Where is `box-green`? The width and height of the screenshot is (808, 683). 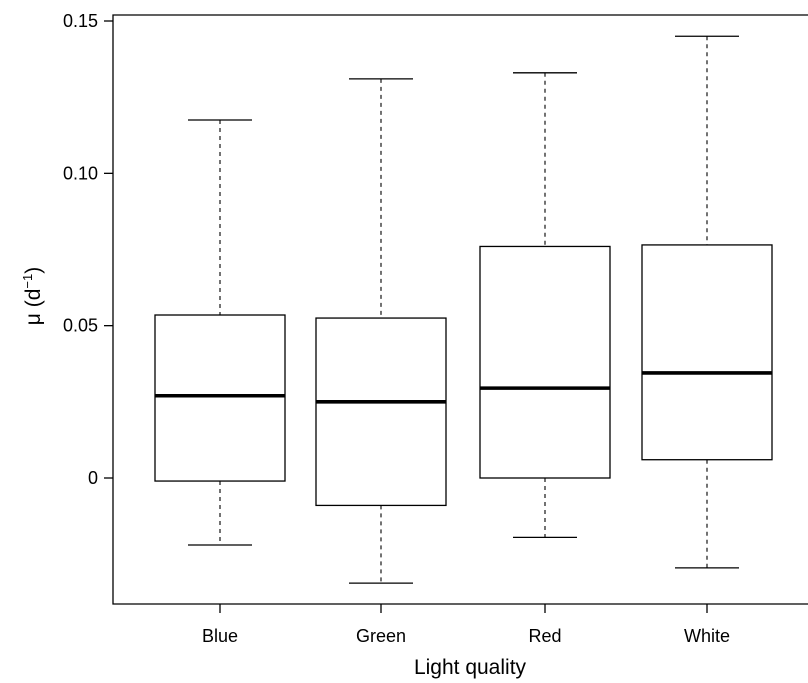
box-green is located at coordinates (381, 331).